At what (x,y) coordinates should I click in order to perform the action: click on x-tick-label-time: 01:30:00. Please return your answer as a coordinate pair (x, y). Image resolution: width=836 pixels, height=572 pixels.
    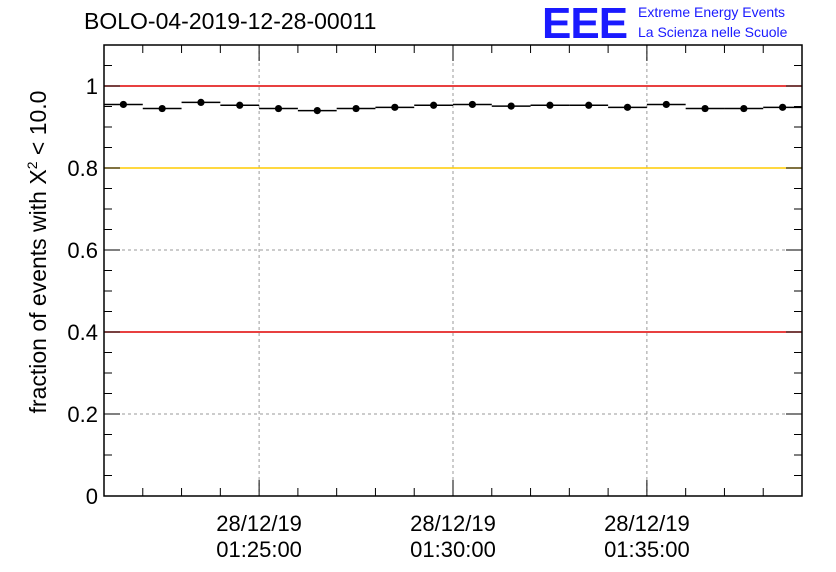
    Looking at the image, I should click on (453, 549).